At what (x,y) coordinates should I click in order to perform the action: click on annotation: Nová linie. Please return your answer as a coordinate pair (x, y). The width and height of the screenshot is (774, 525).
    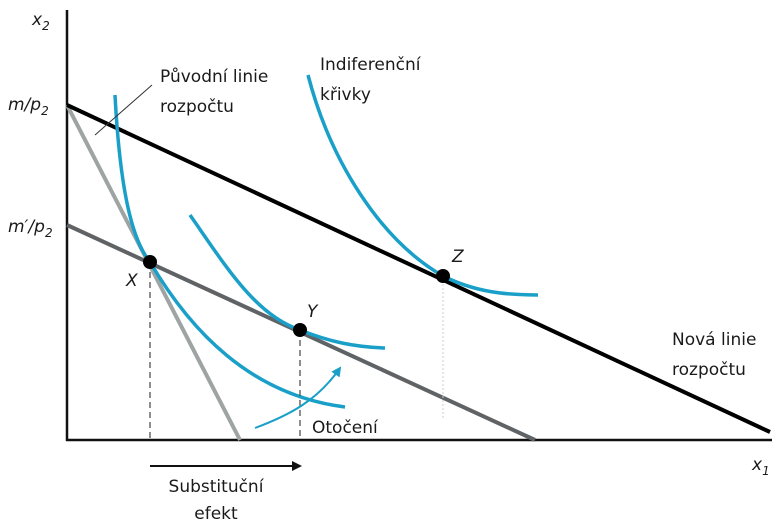
    Looking at the image, I should click on (714, 340).